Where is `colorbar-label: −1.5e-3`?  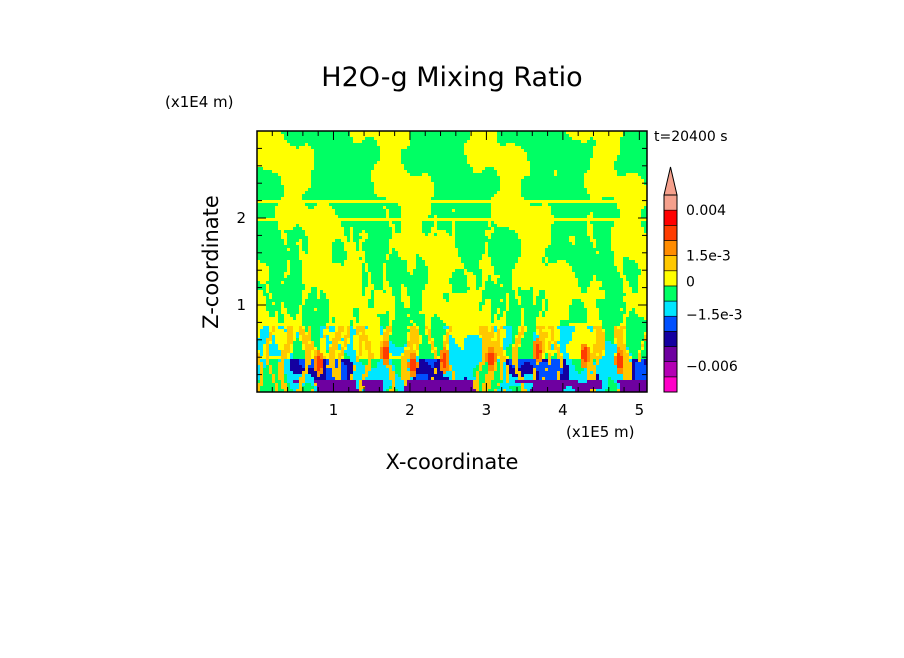 colorbar-label: −1.5e-3 is located at coordinates (714, 316).